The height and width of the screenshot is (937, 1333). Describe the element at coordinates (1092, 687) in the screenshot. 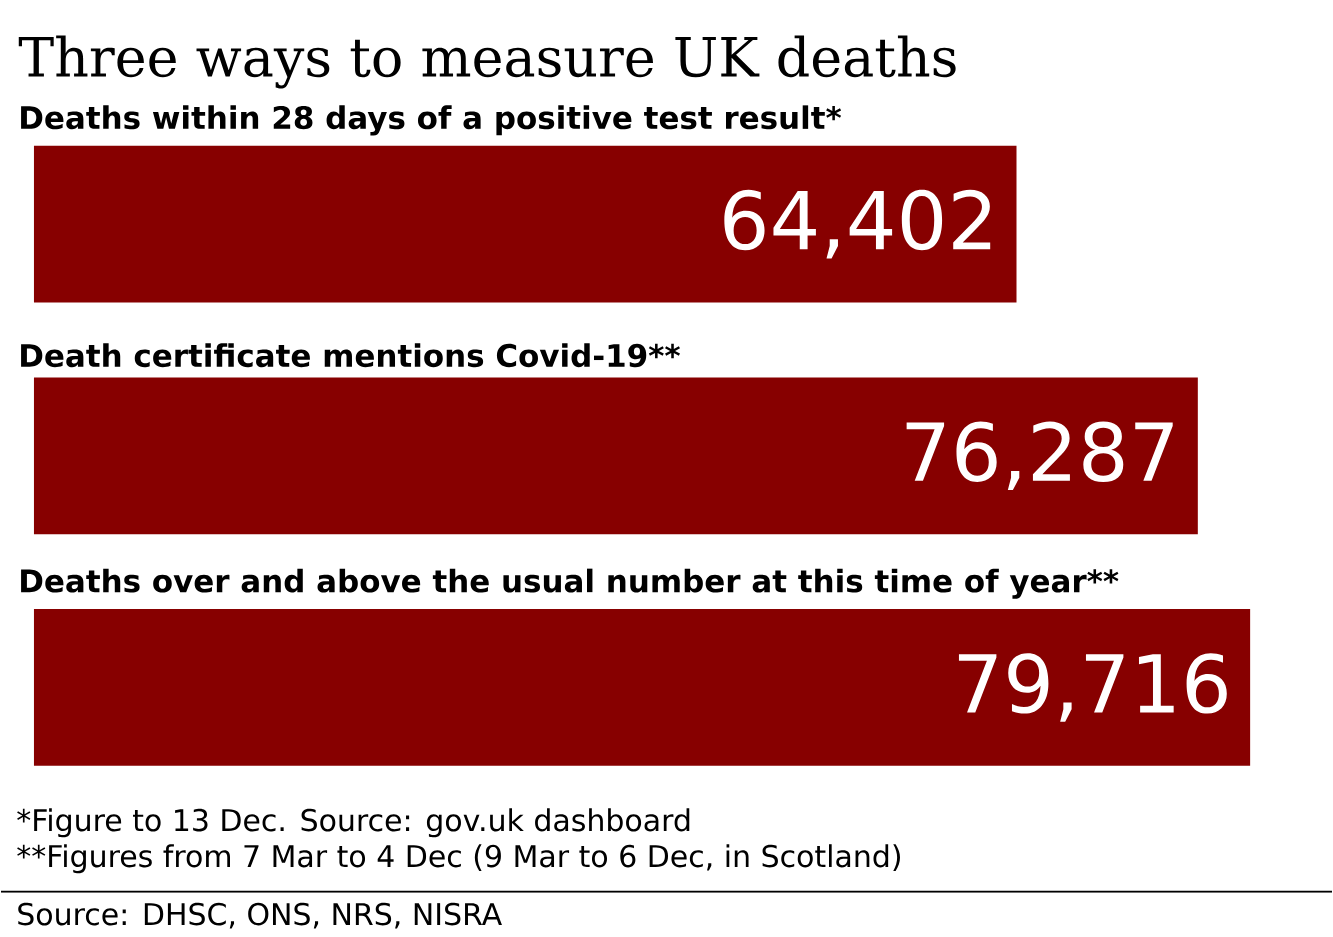

I see `data-label: 79,716` at that location.